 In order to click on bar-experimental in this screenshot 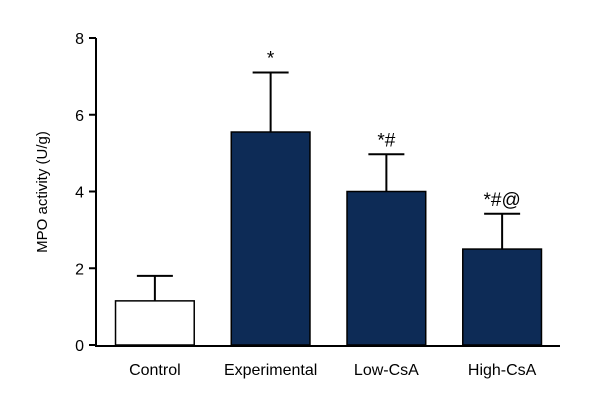, I will do `click(270, 238)`.